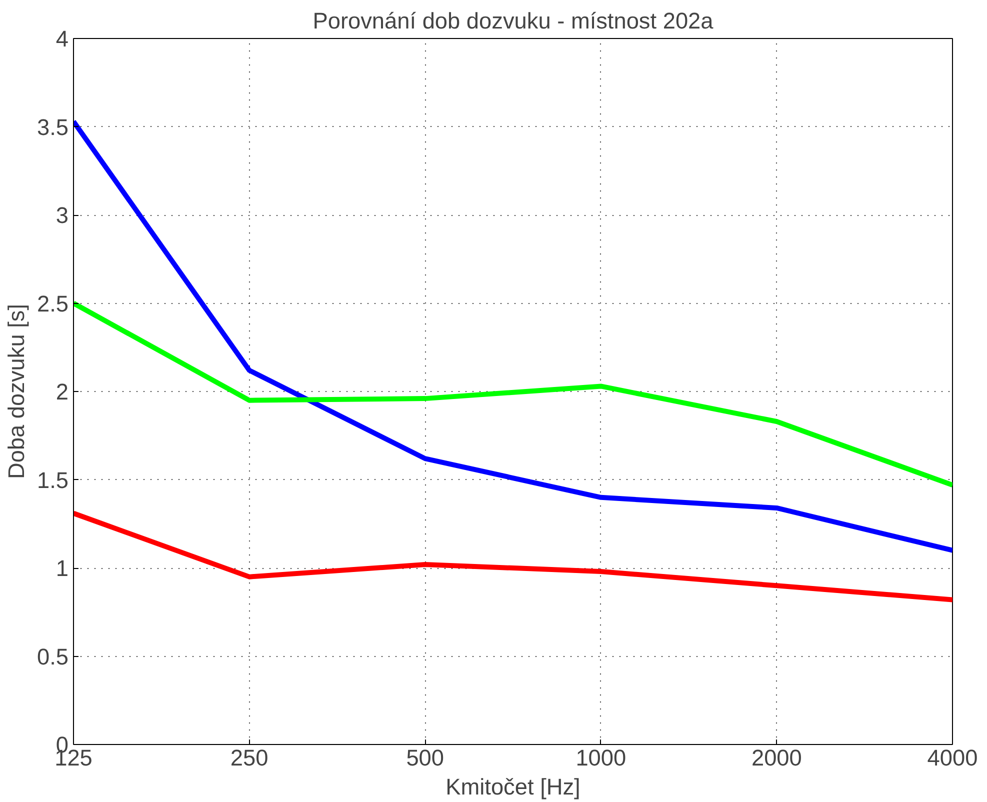 The width and height of the screenshot is (987, 802). I want to click on x-tick-label: 4000, so click(952, 757).